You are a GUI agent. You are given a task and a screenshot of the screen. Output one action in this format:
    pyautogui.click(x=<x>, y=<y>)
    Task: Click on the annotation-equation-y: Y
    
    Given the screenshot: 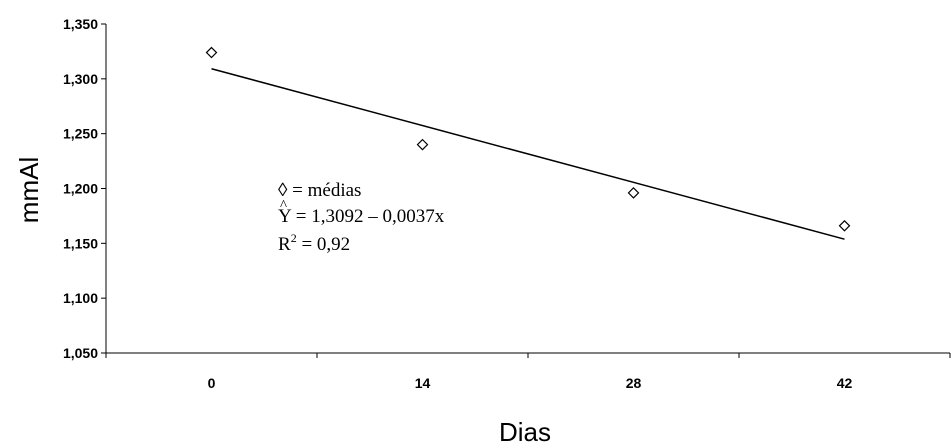 What is the action you would take?
    pyautogui.click(x=285, y=216)
    